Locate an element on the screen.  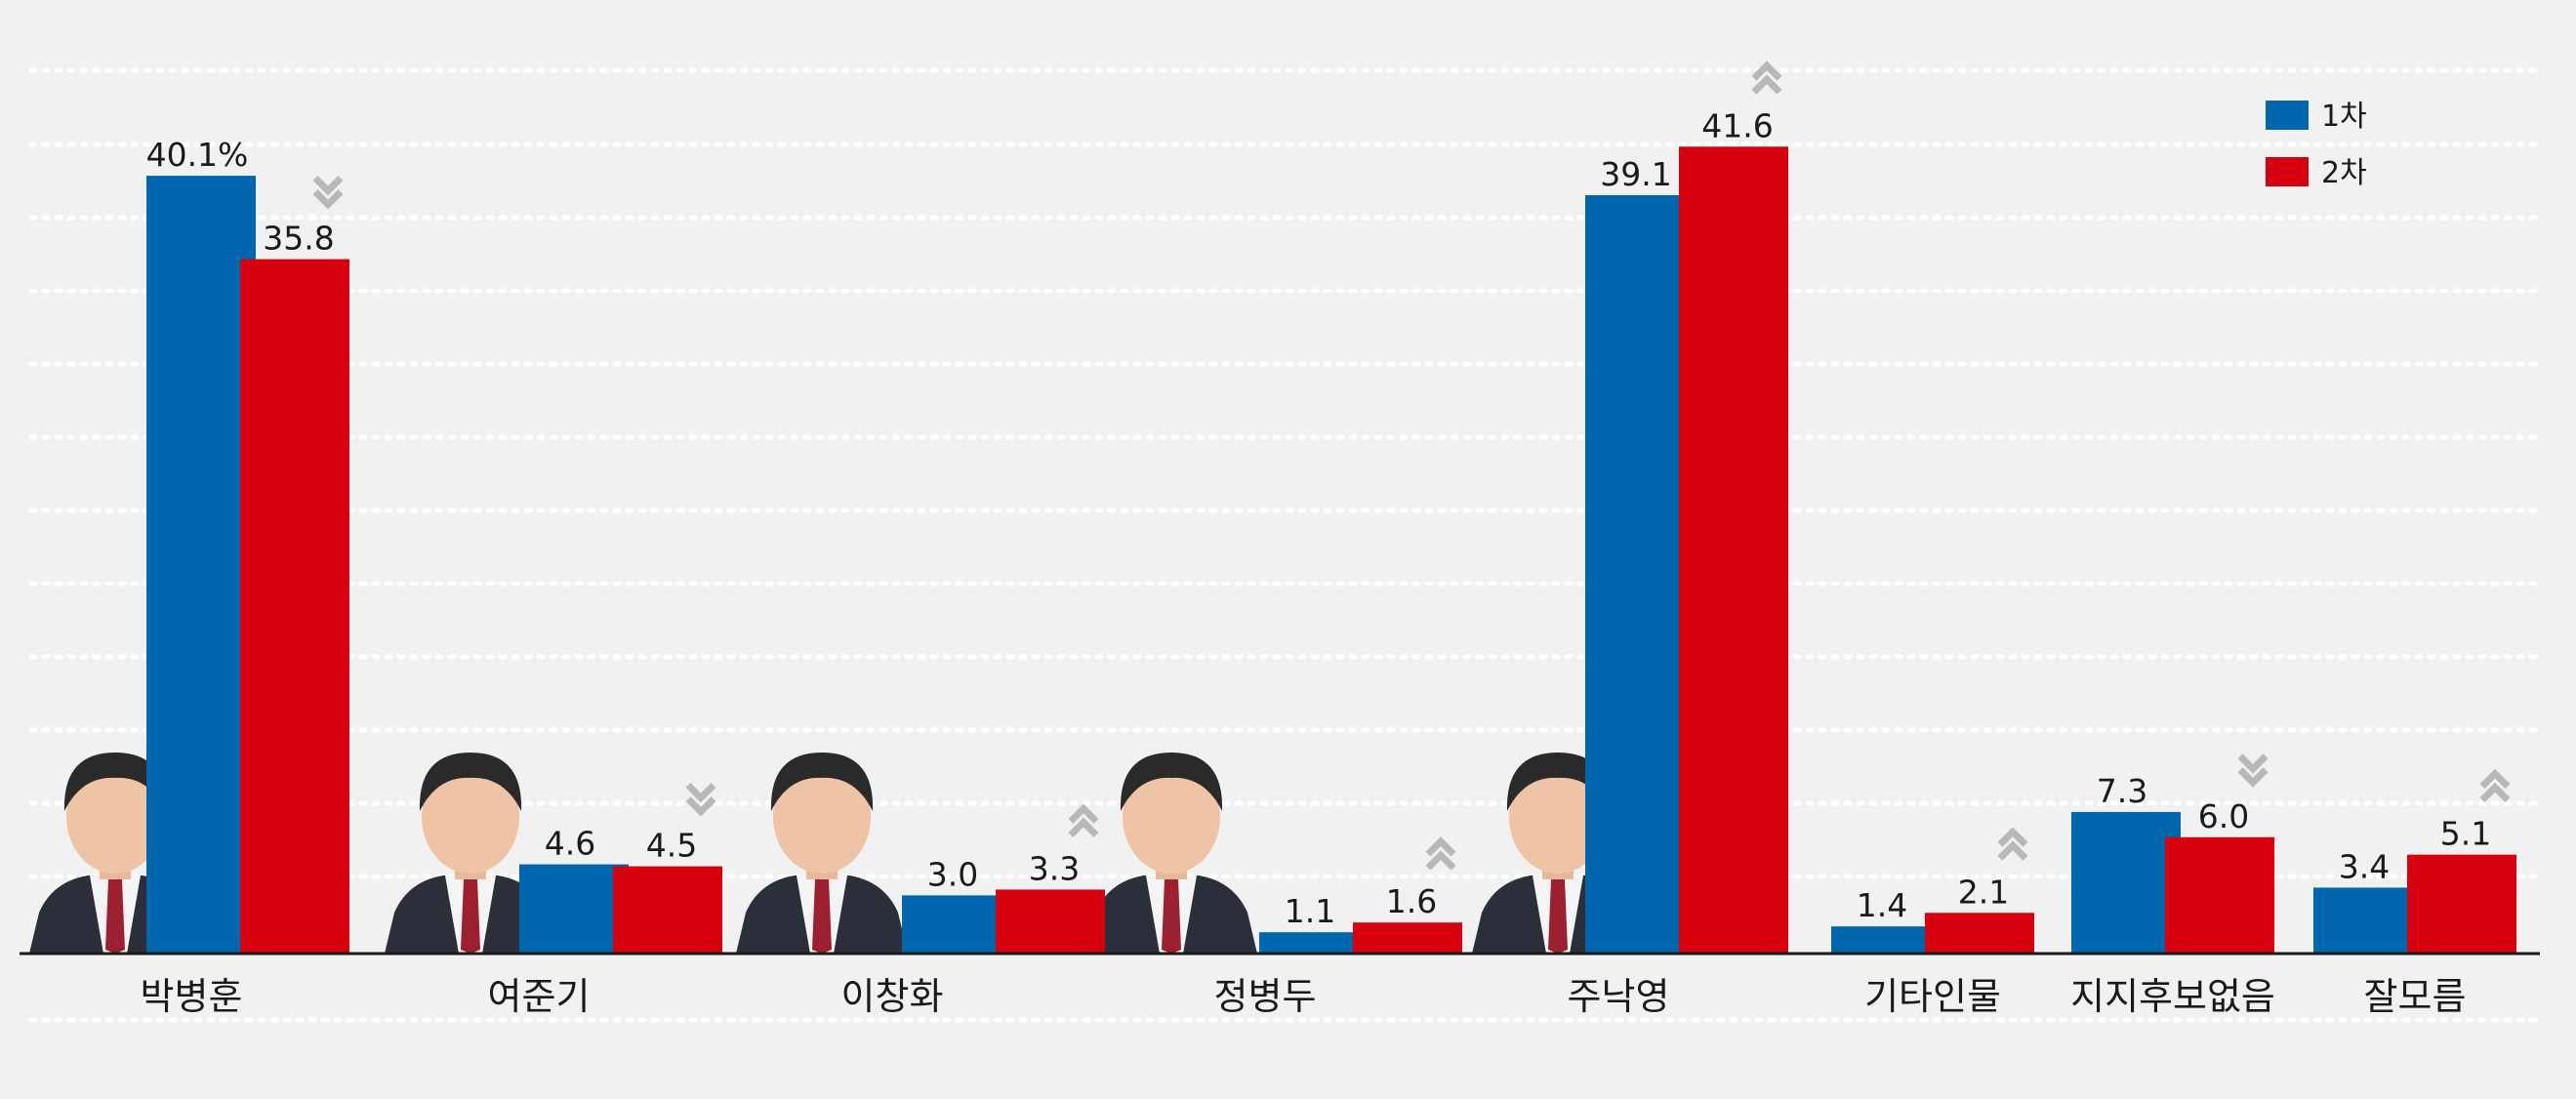
data-label: 5.1 is located at coordinates (2465, 834).